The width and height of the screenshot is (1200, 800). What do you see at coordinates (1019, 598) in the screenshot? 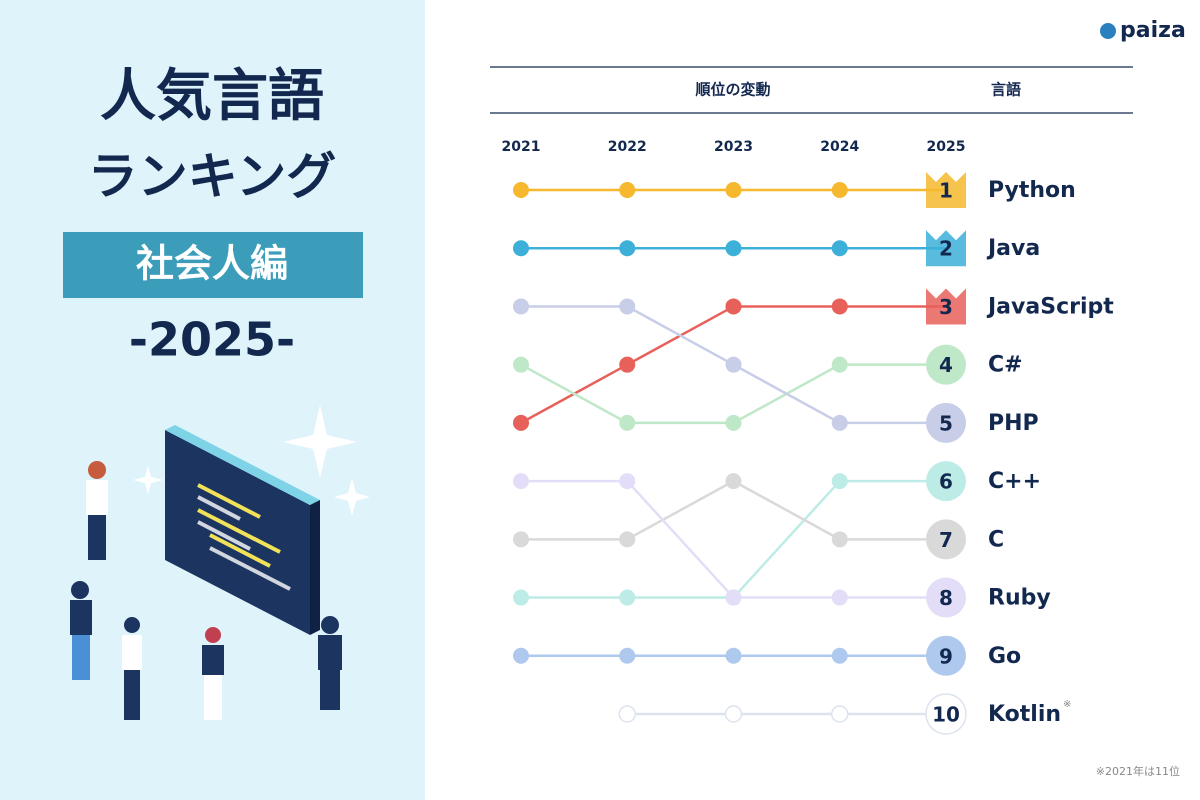
I see `language-name: Ruby` at bounding box center [1019, 598].